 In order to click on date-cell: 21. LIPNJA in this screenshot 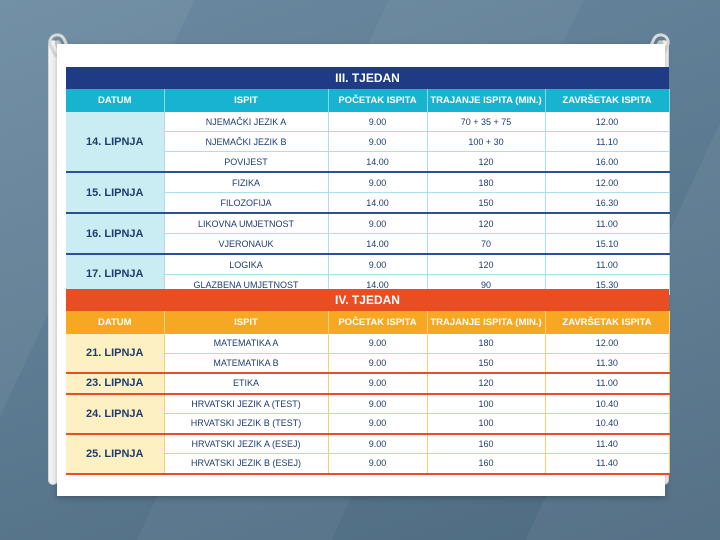, I will do `click(115, 354)`.